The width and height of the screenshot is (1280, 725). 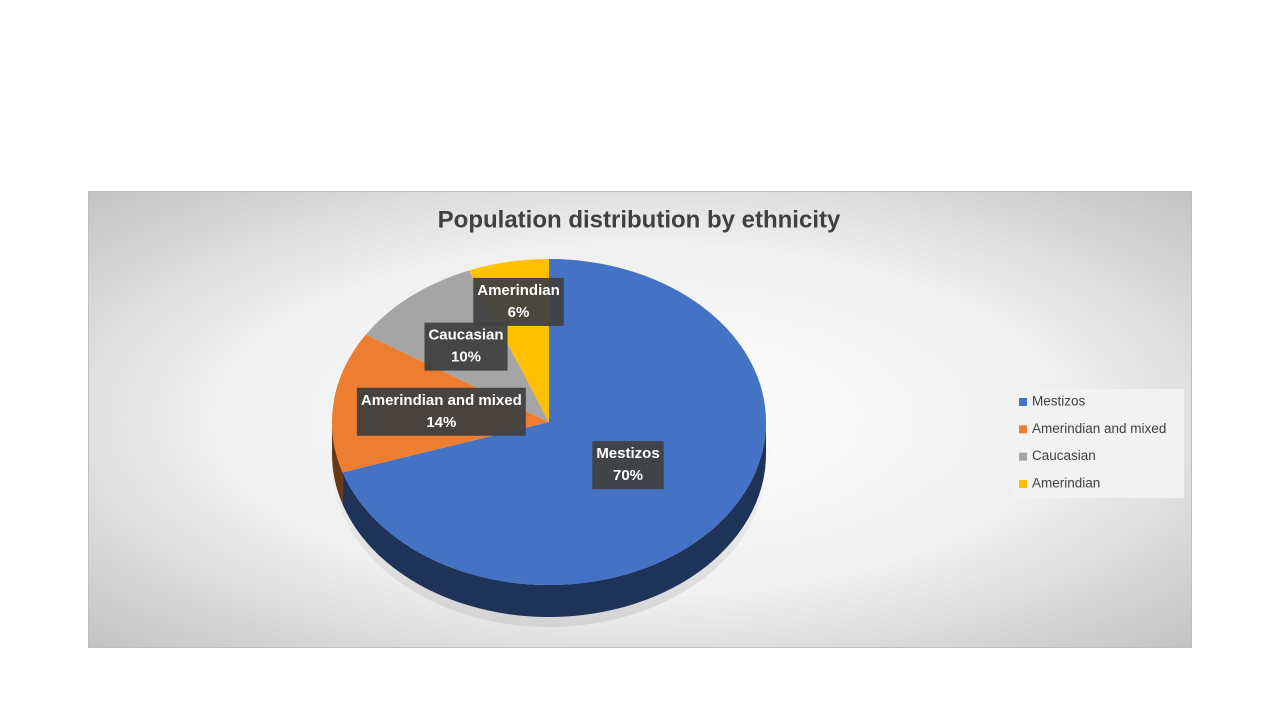 I want to click on legend-label: Amerindian and mixed, so click(x=1099, y=428).